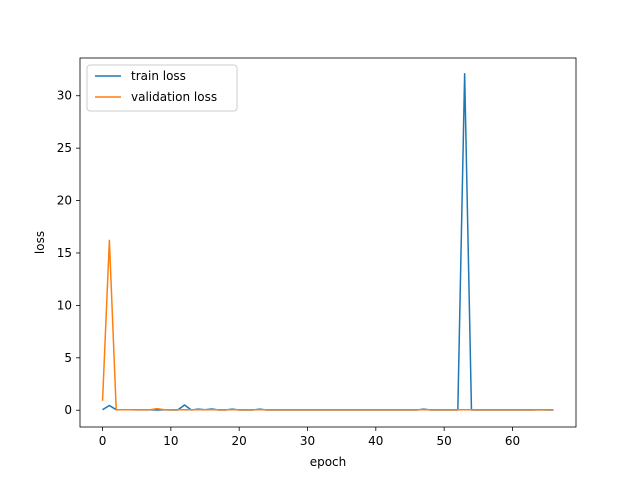  I want to click on legend-label-train-loss: train loss, so click(158, 76).